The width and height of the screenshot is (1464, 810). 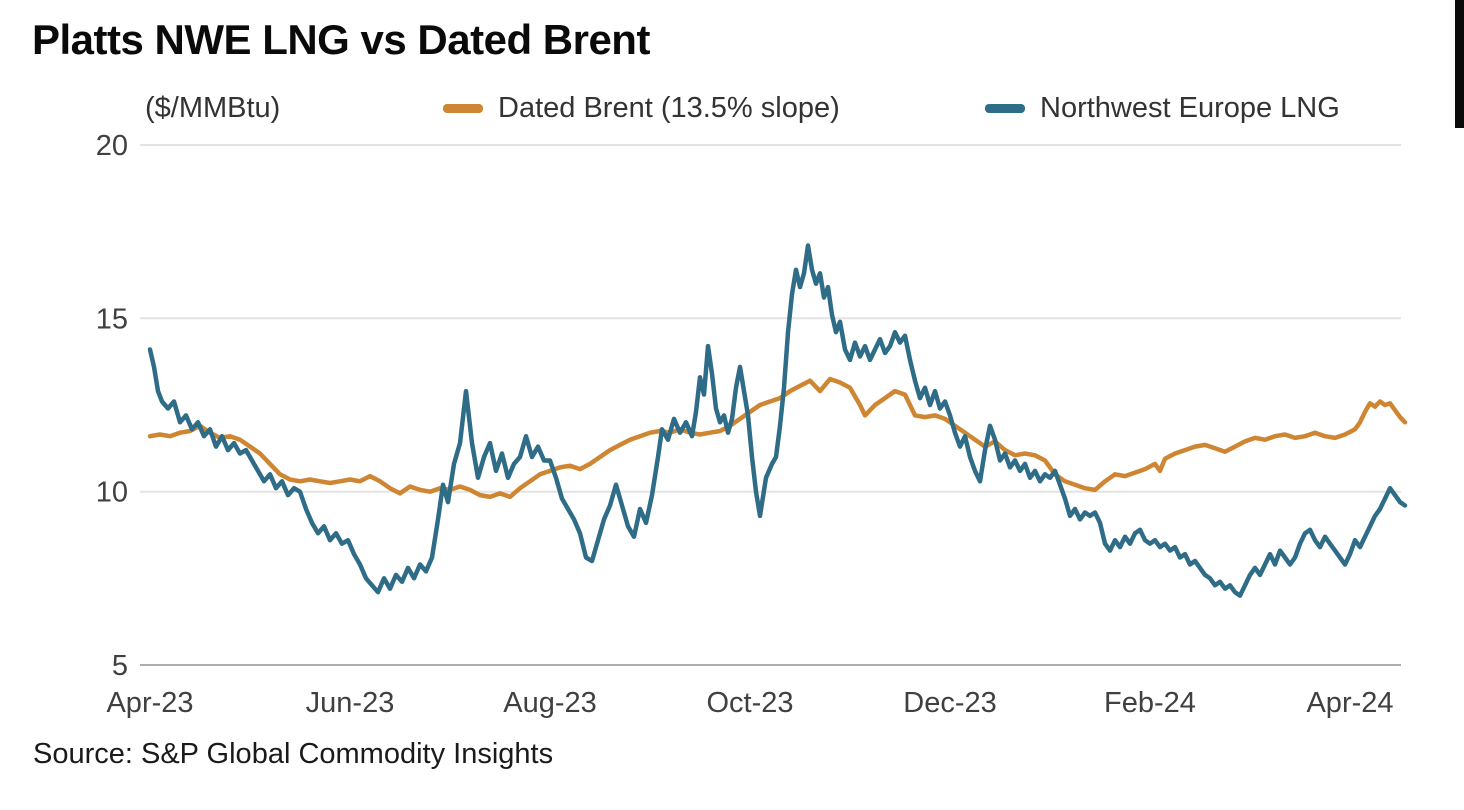 I want to click on y-axis-tick-label: 20, so click(x=112, y=146).